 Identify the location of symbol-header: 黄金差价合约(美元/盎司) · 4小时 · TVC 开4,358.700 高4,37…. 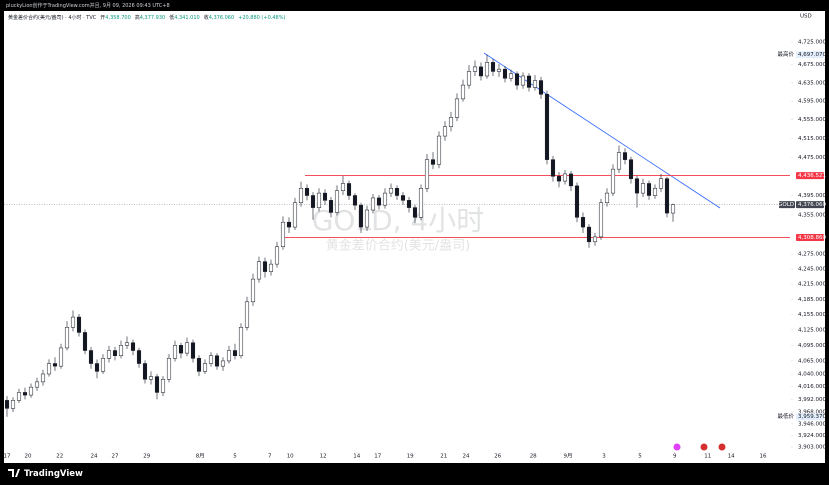
(146, 17).